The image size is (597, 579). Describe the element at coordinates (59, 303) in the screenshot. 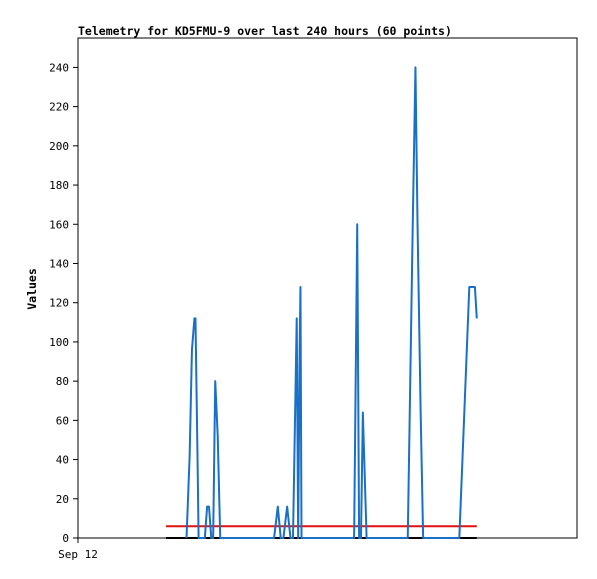

I see `y-tick-label: 120` at that location.